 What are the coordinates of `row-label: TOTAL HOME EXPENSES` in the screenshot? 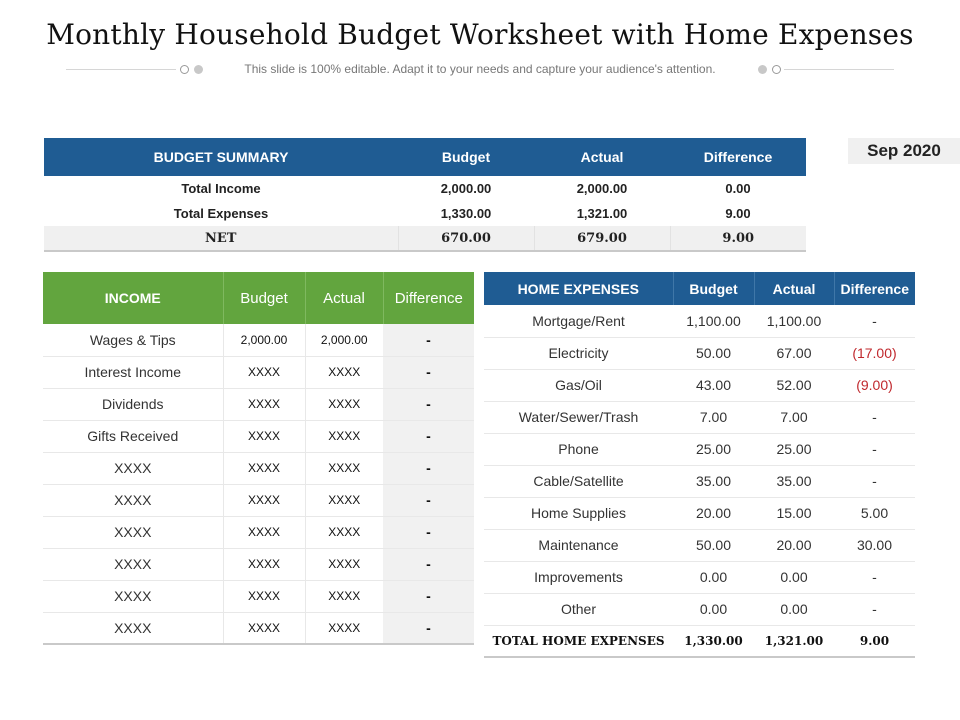 It's located at (578, 641).